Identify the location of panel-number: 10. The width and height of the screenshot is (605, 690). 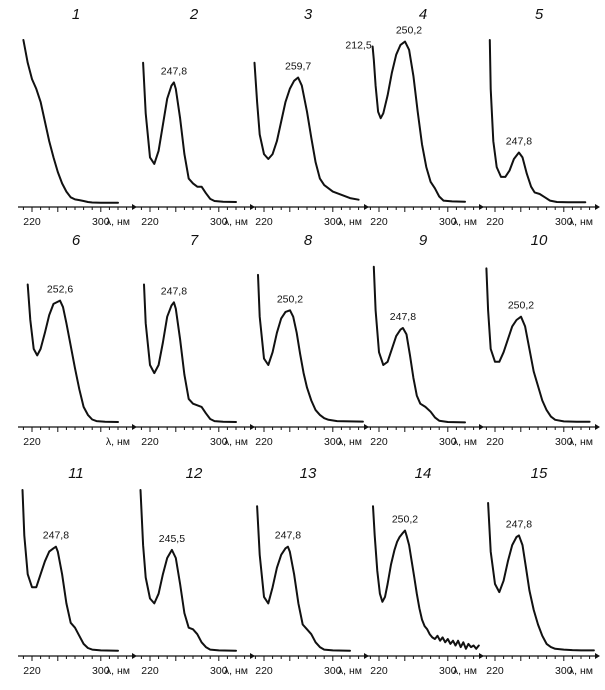
(539, 240).